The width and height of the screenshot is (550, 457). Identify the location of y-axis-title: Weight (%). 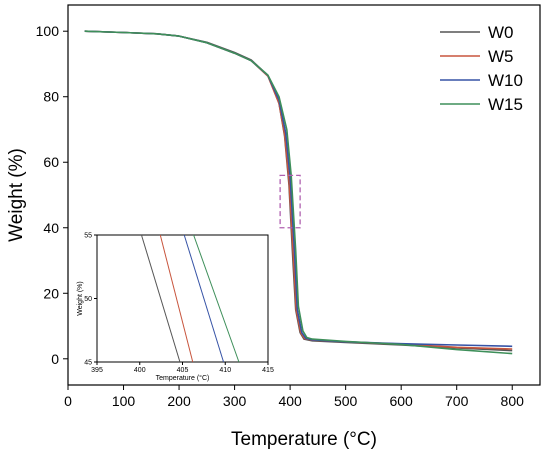
(16, 195).